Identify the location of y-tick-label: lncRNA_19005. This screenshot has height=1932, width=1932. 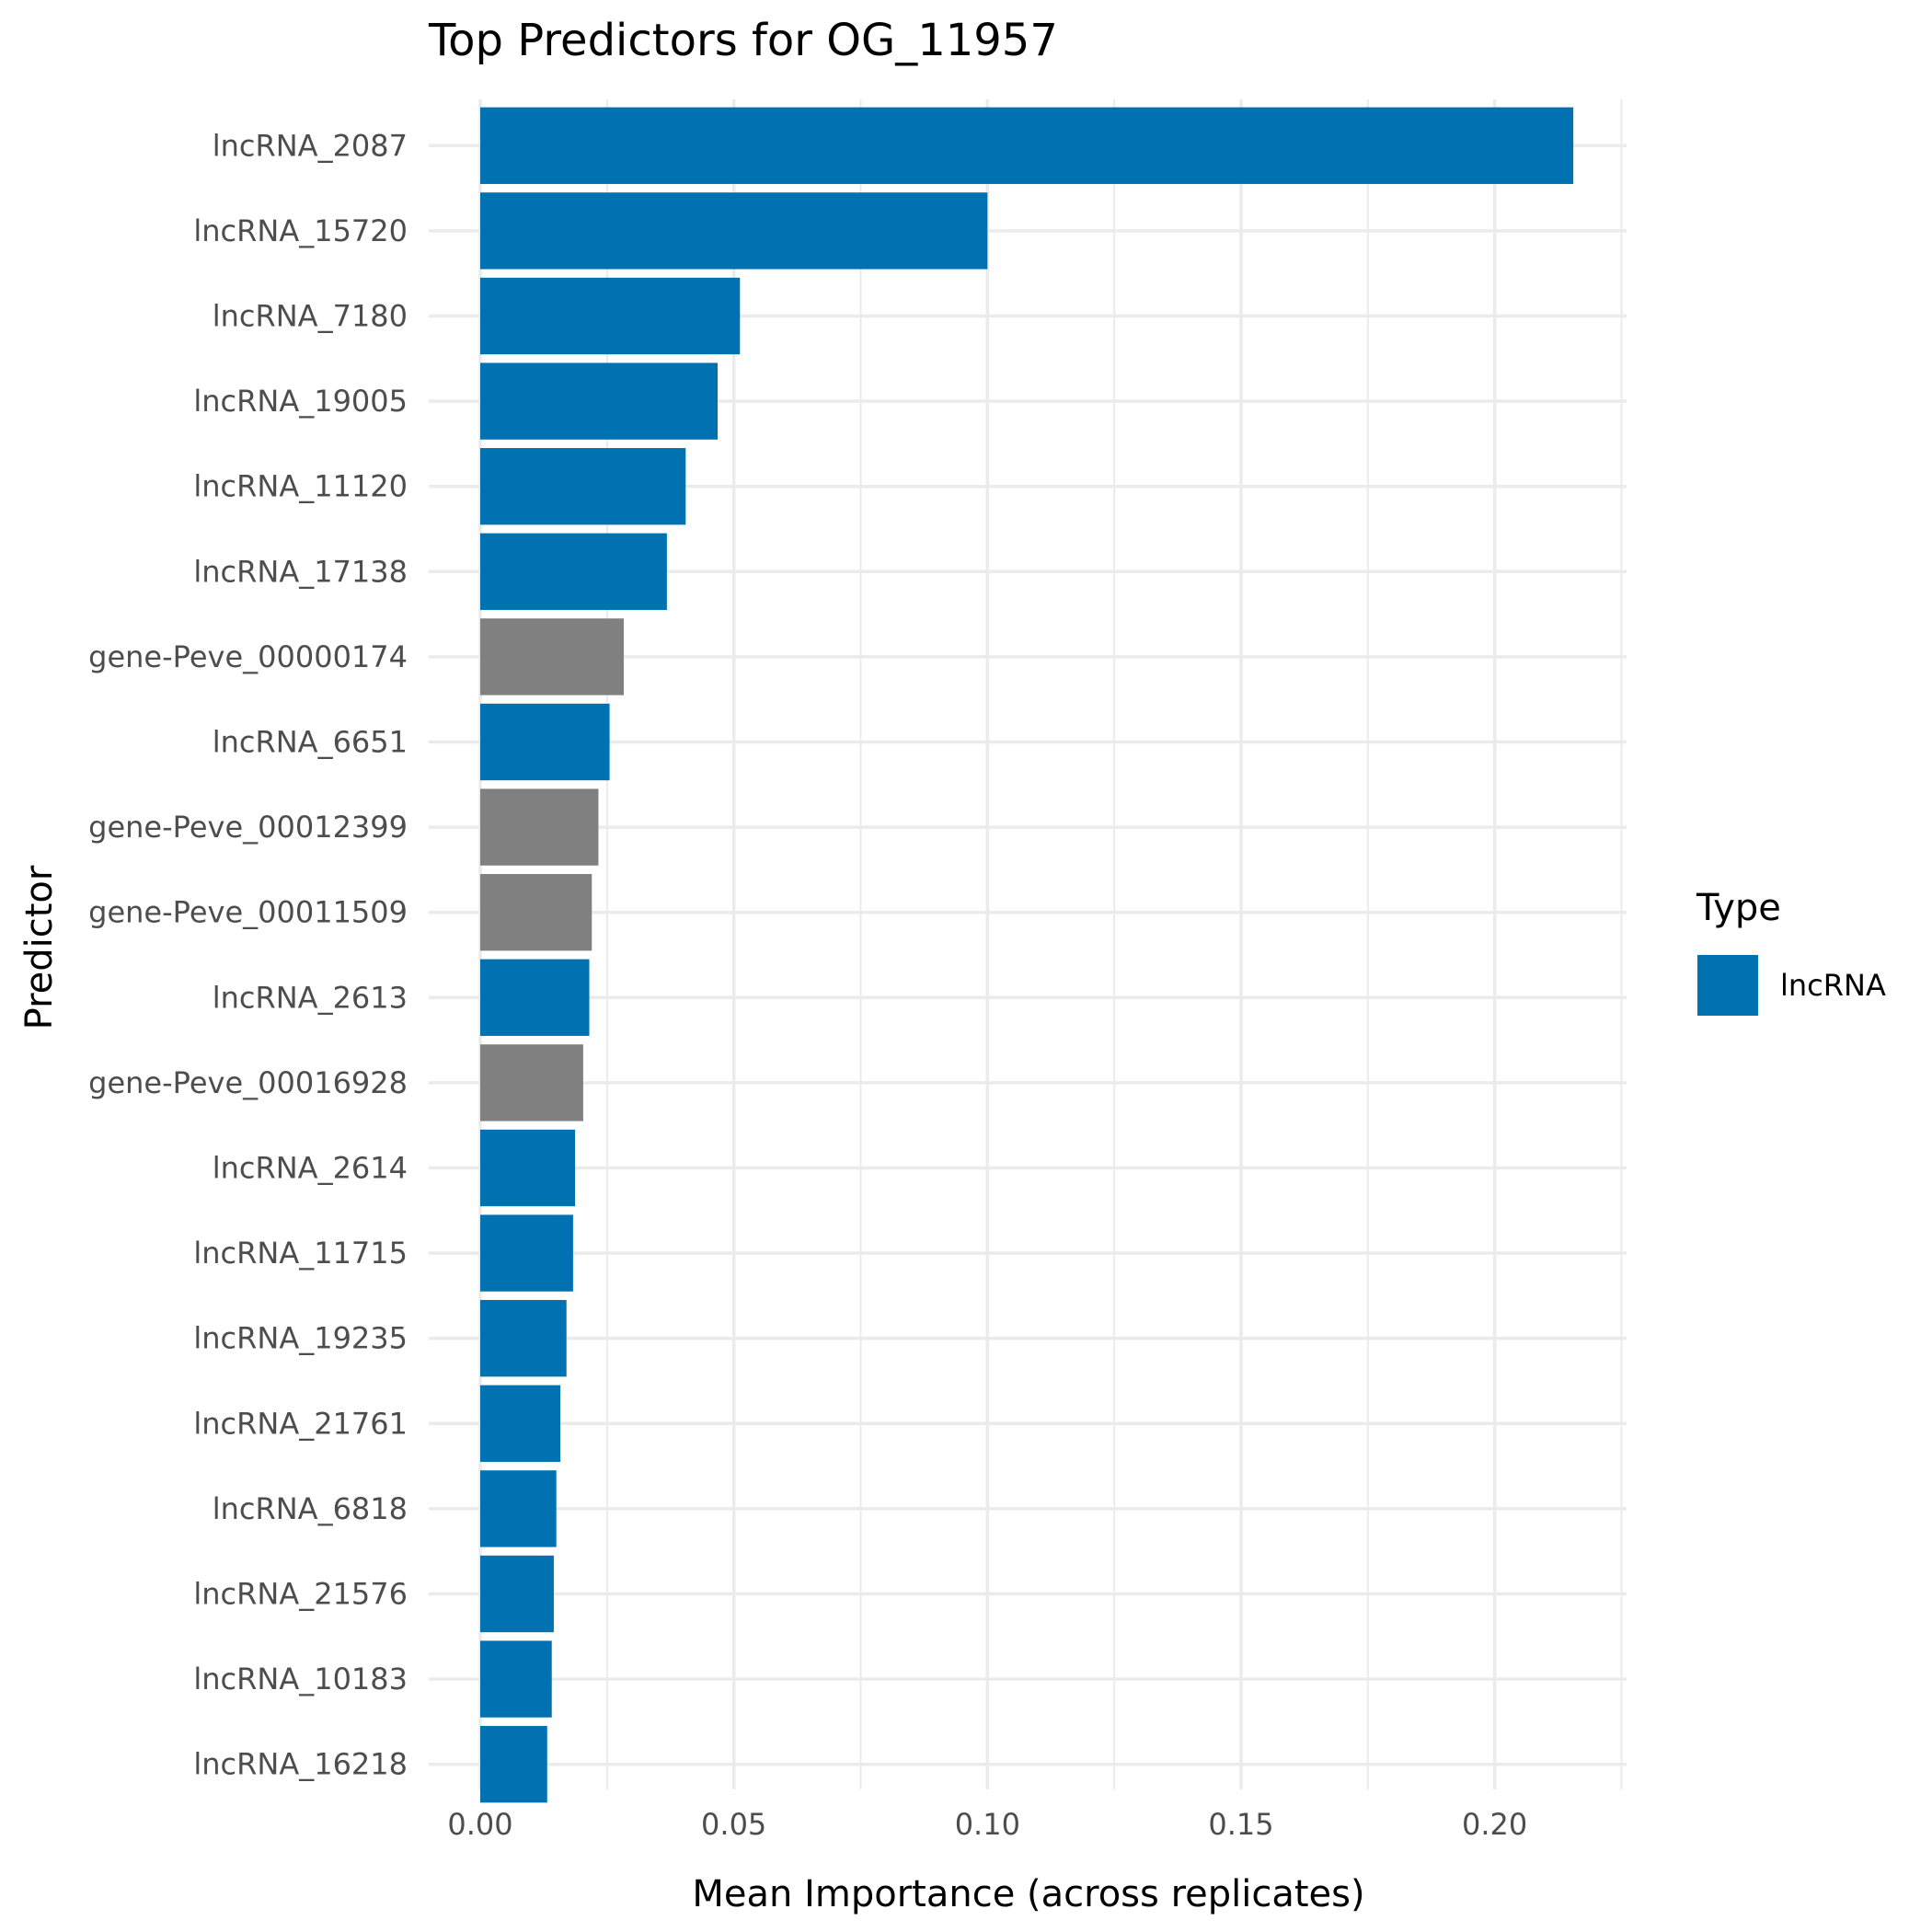
(300, 401).